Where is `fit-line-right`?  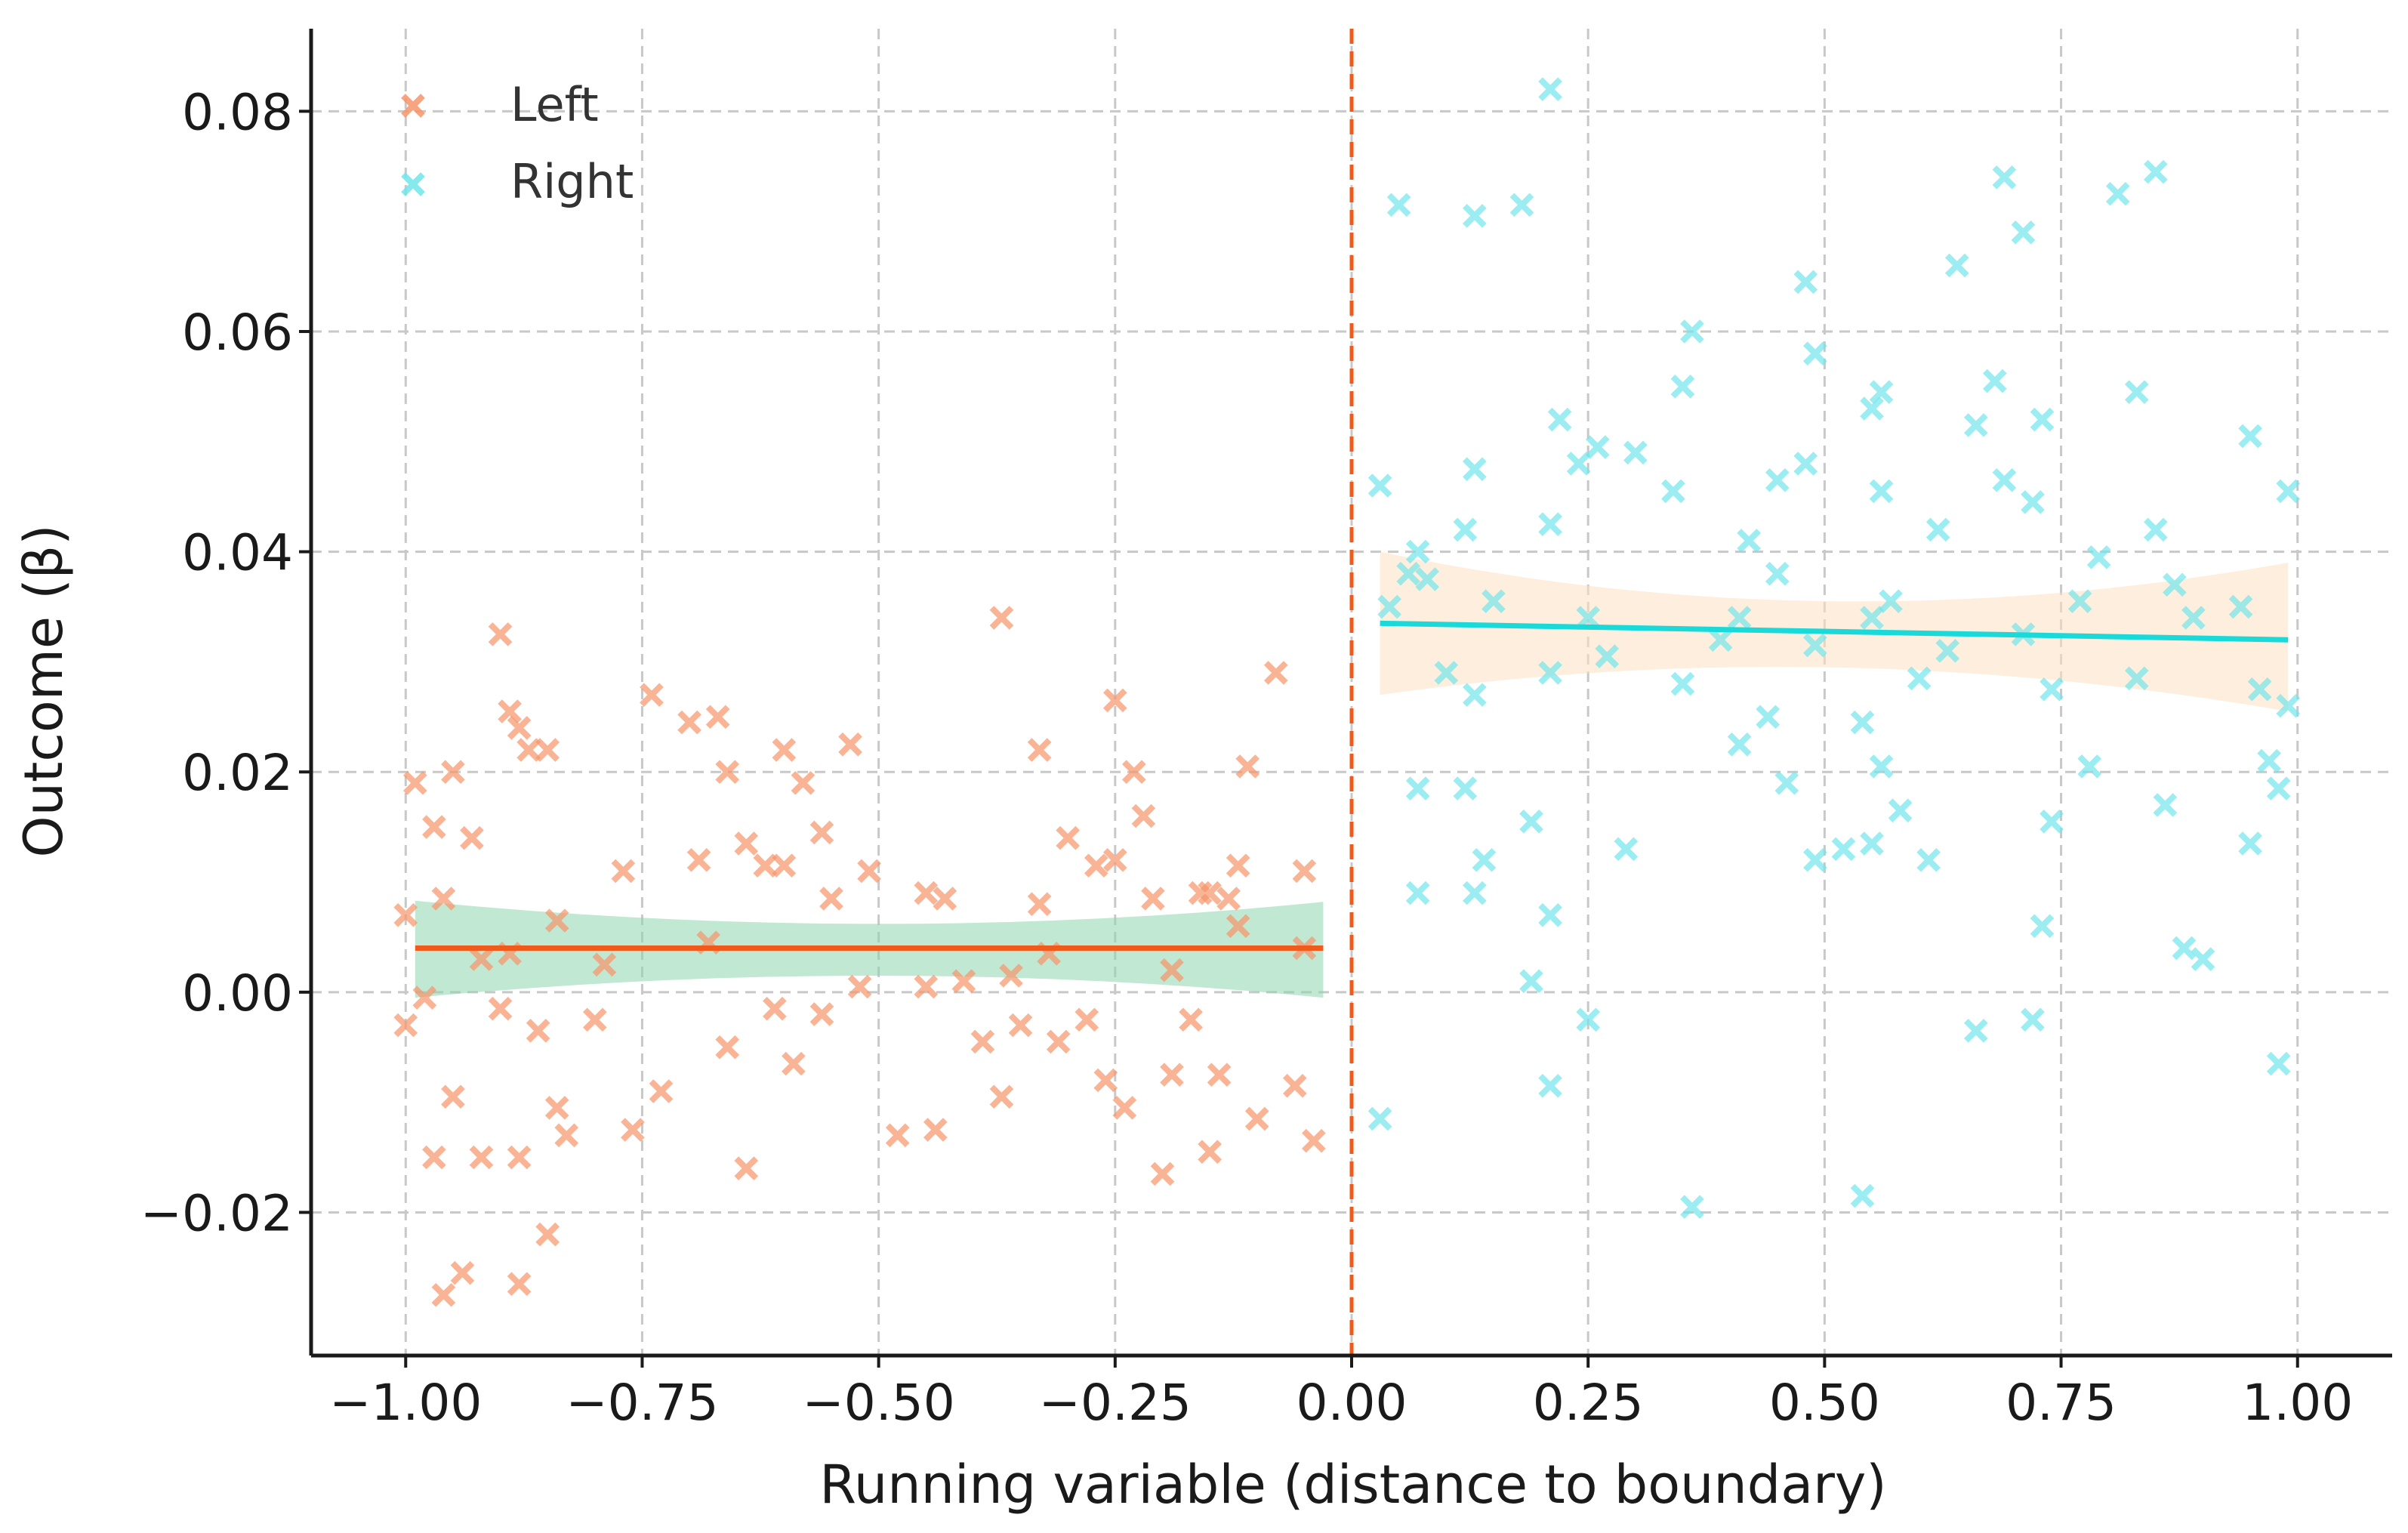
fit-line-right is located at coordinates (1834, 631).